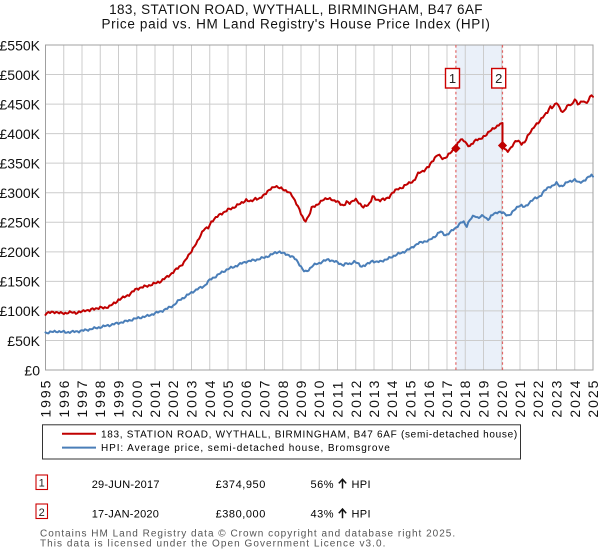 Image resolution: width=600 pixels, height=560 pixels. What do you see at coordinates (20, 193) in the screenshot?
I see `svg-text: £300K` at bounding box center [20, 193].